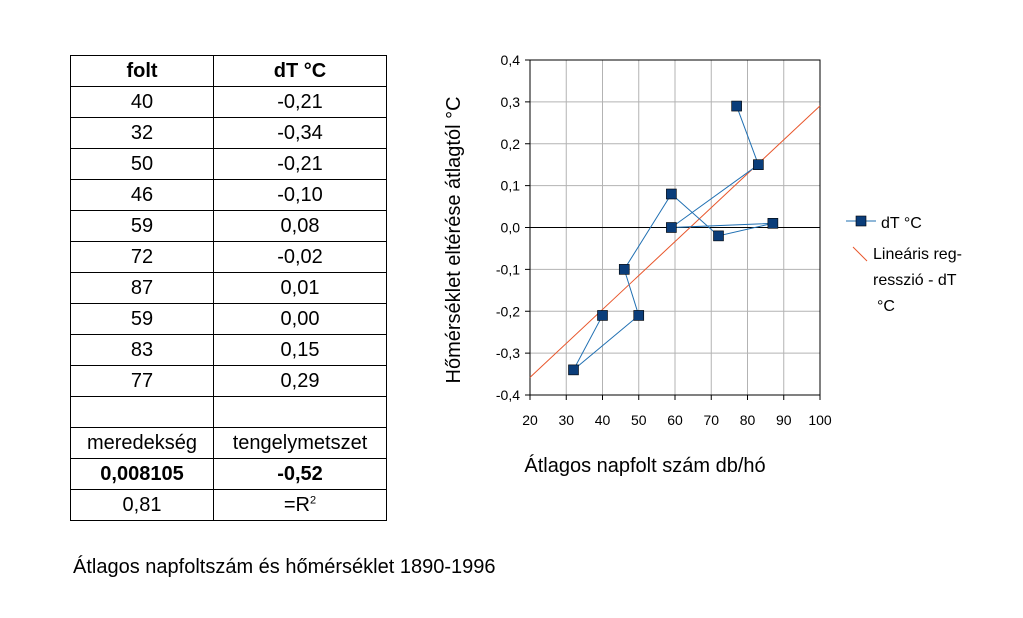  What do you see at coordinates (313, 499) in the screenshot?
I see `r2-superscript: 2` at bounding box center [313, 499].